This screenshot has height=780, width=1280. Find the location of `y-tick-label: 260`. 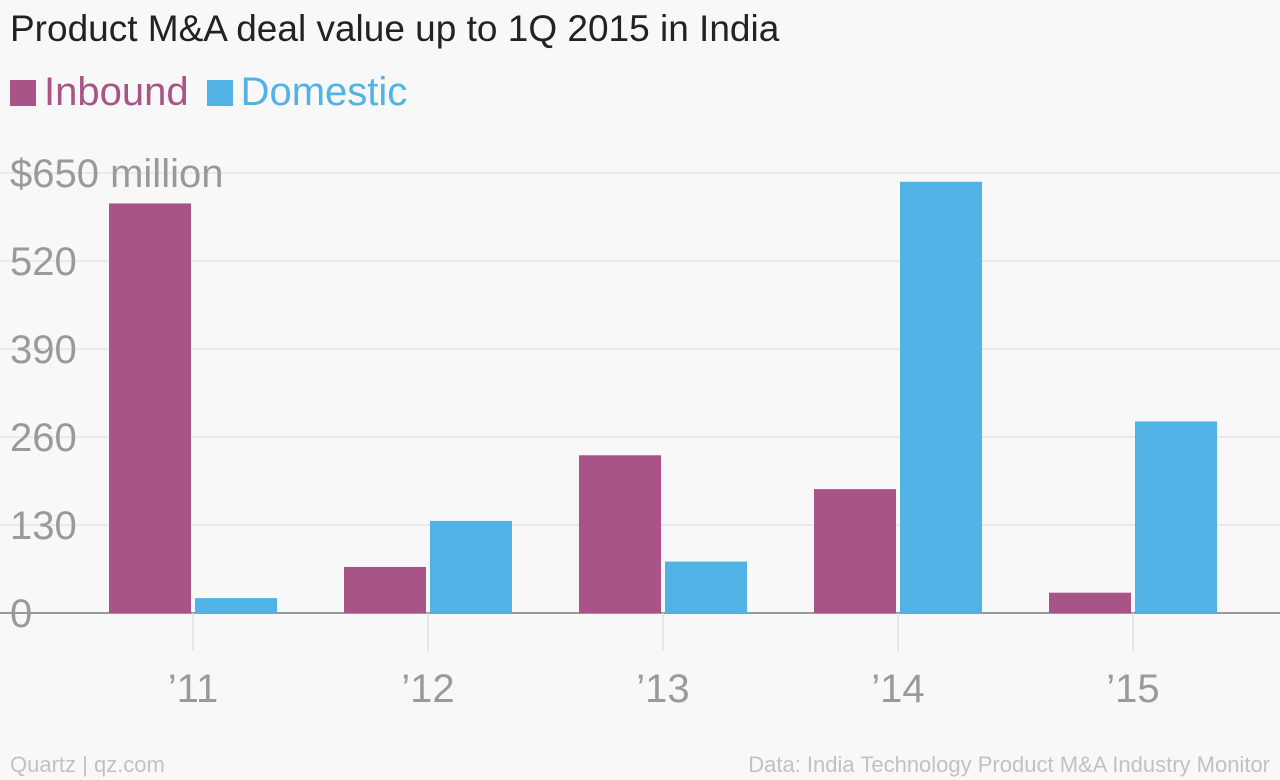

y-tick-label: 260 is located at coordinates (43, 438).